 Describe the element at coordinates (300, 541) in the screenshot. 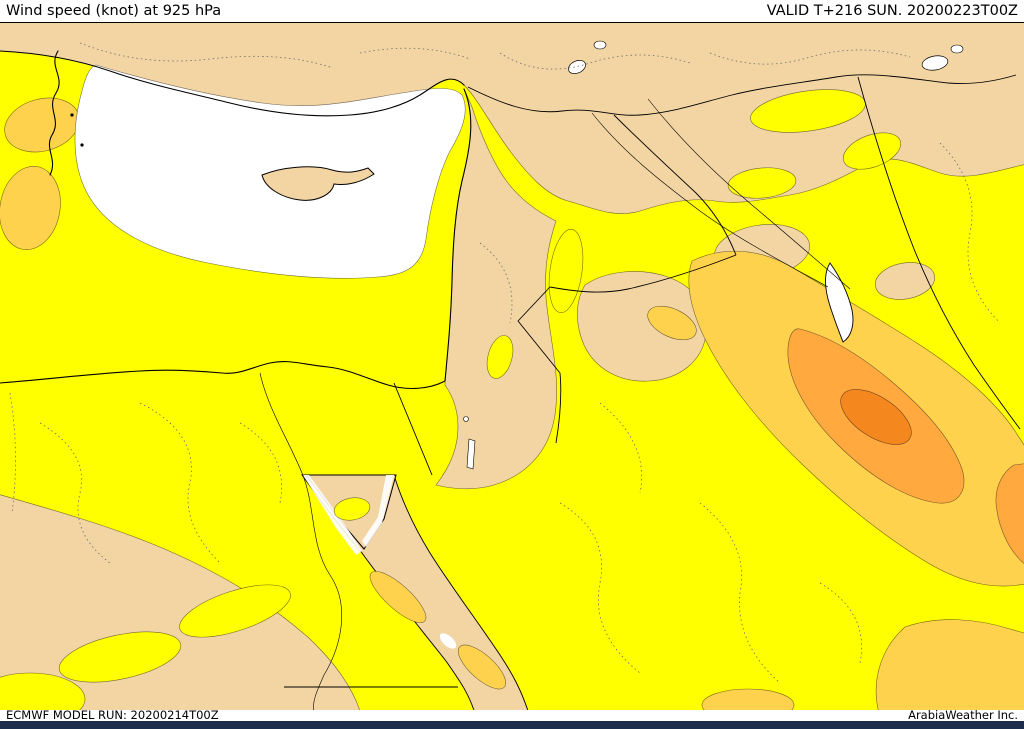

I see `nile-river` at that location.